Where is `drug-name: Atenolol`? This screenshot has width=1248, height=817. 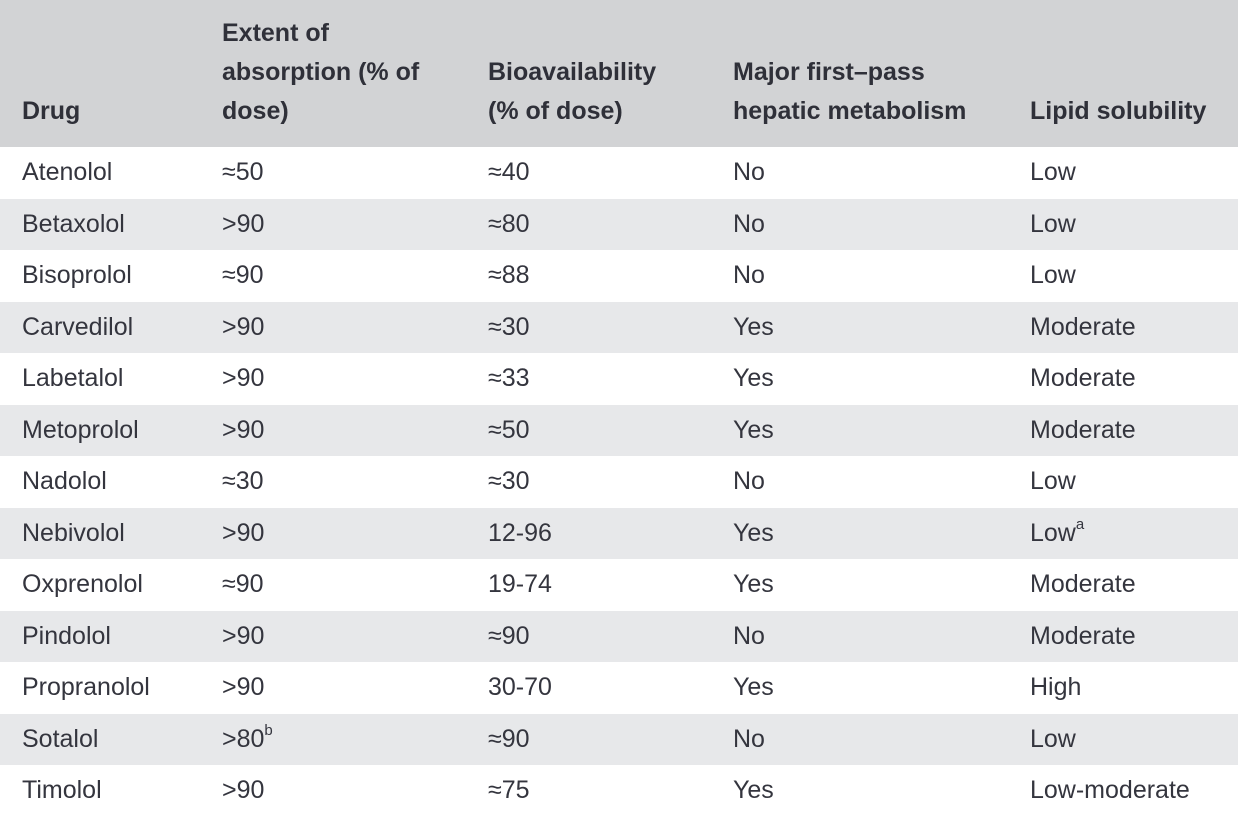 drug-name: Atenolol is located at coordinates (67, 172).